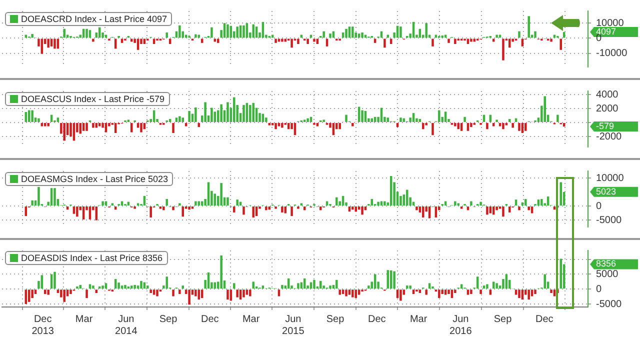  What do you see at coordinates (612, 54) in the screenshot?
I see `y-tick-label: -10000` at bounding box center [612, 54].